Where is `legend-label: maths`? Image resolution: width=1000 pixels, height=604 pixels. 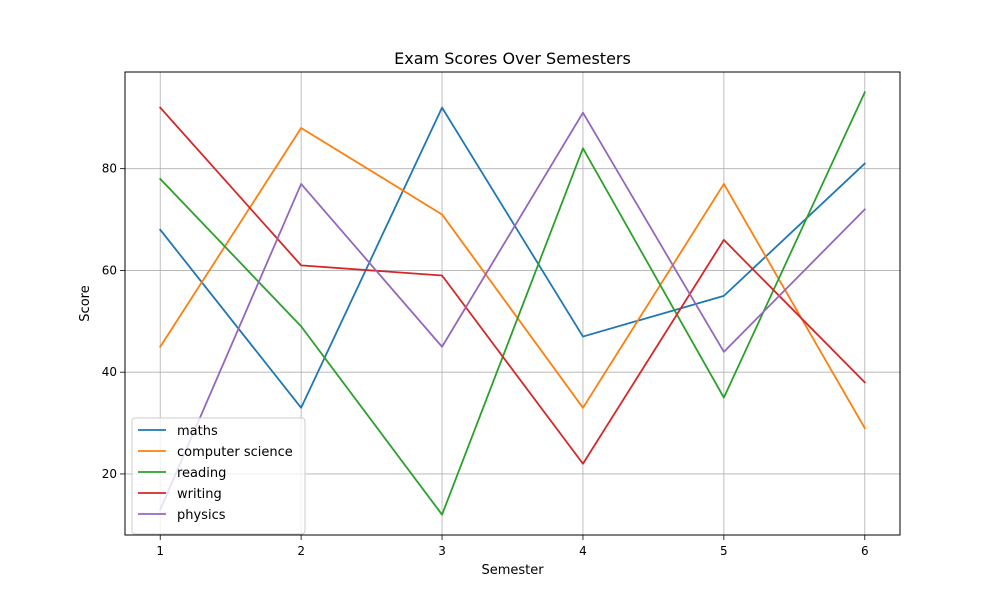 legend-label: maths is located at coordinates (197, 431).